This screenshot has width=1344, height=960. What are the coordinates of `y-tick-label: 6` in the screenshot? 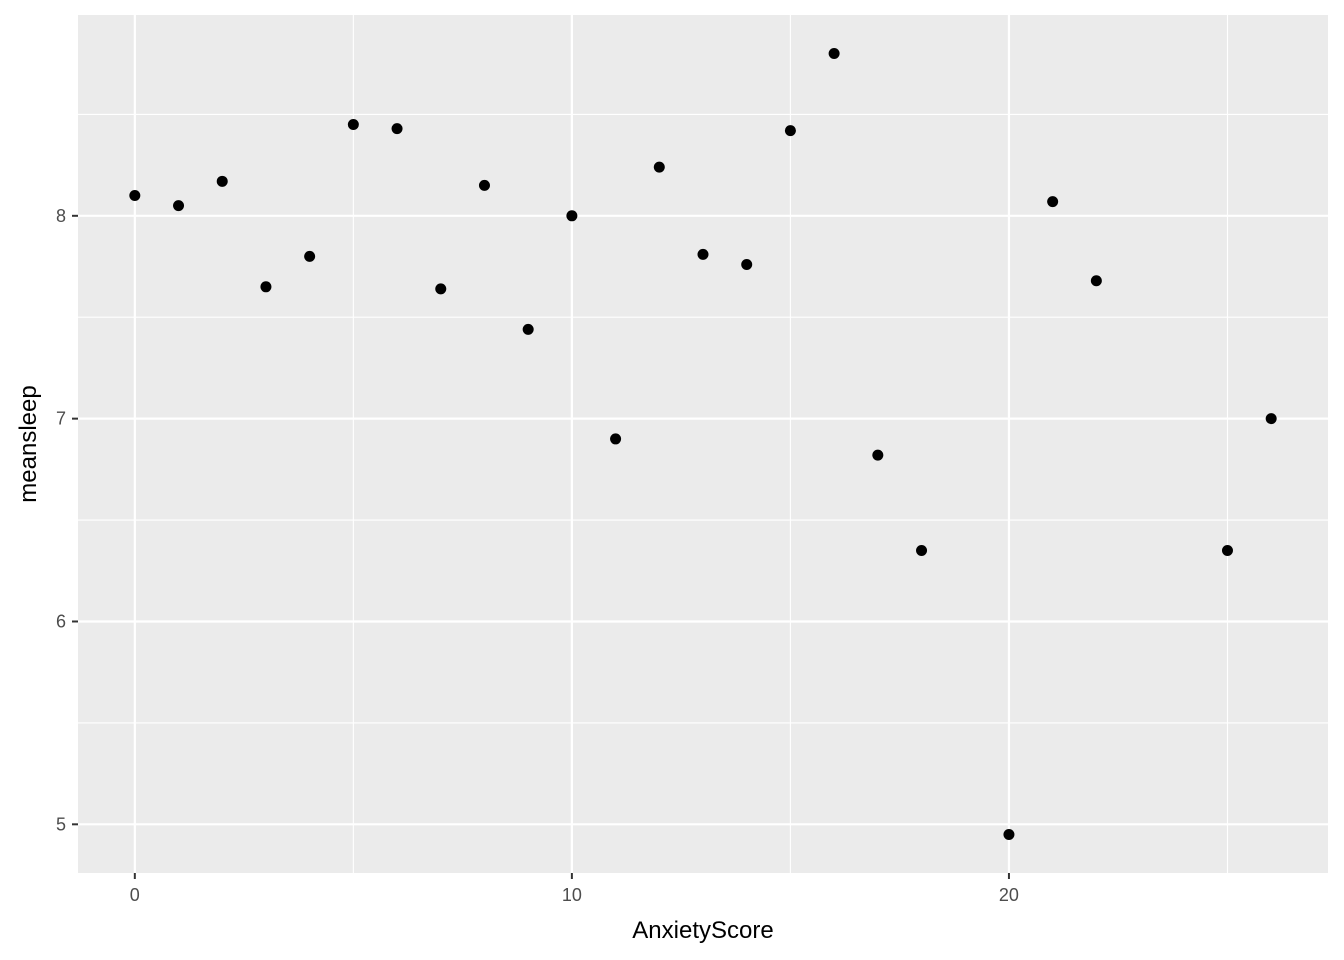 It's located at (61, 621).